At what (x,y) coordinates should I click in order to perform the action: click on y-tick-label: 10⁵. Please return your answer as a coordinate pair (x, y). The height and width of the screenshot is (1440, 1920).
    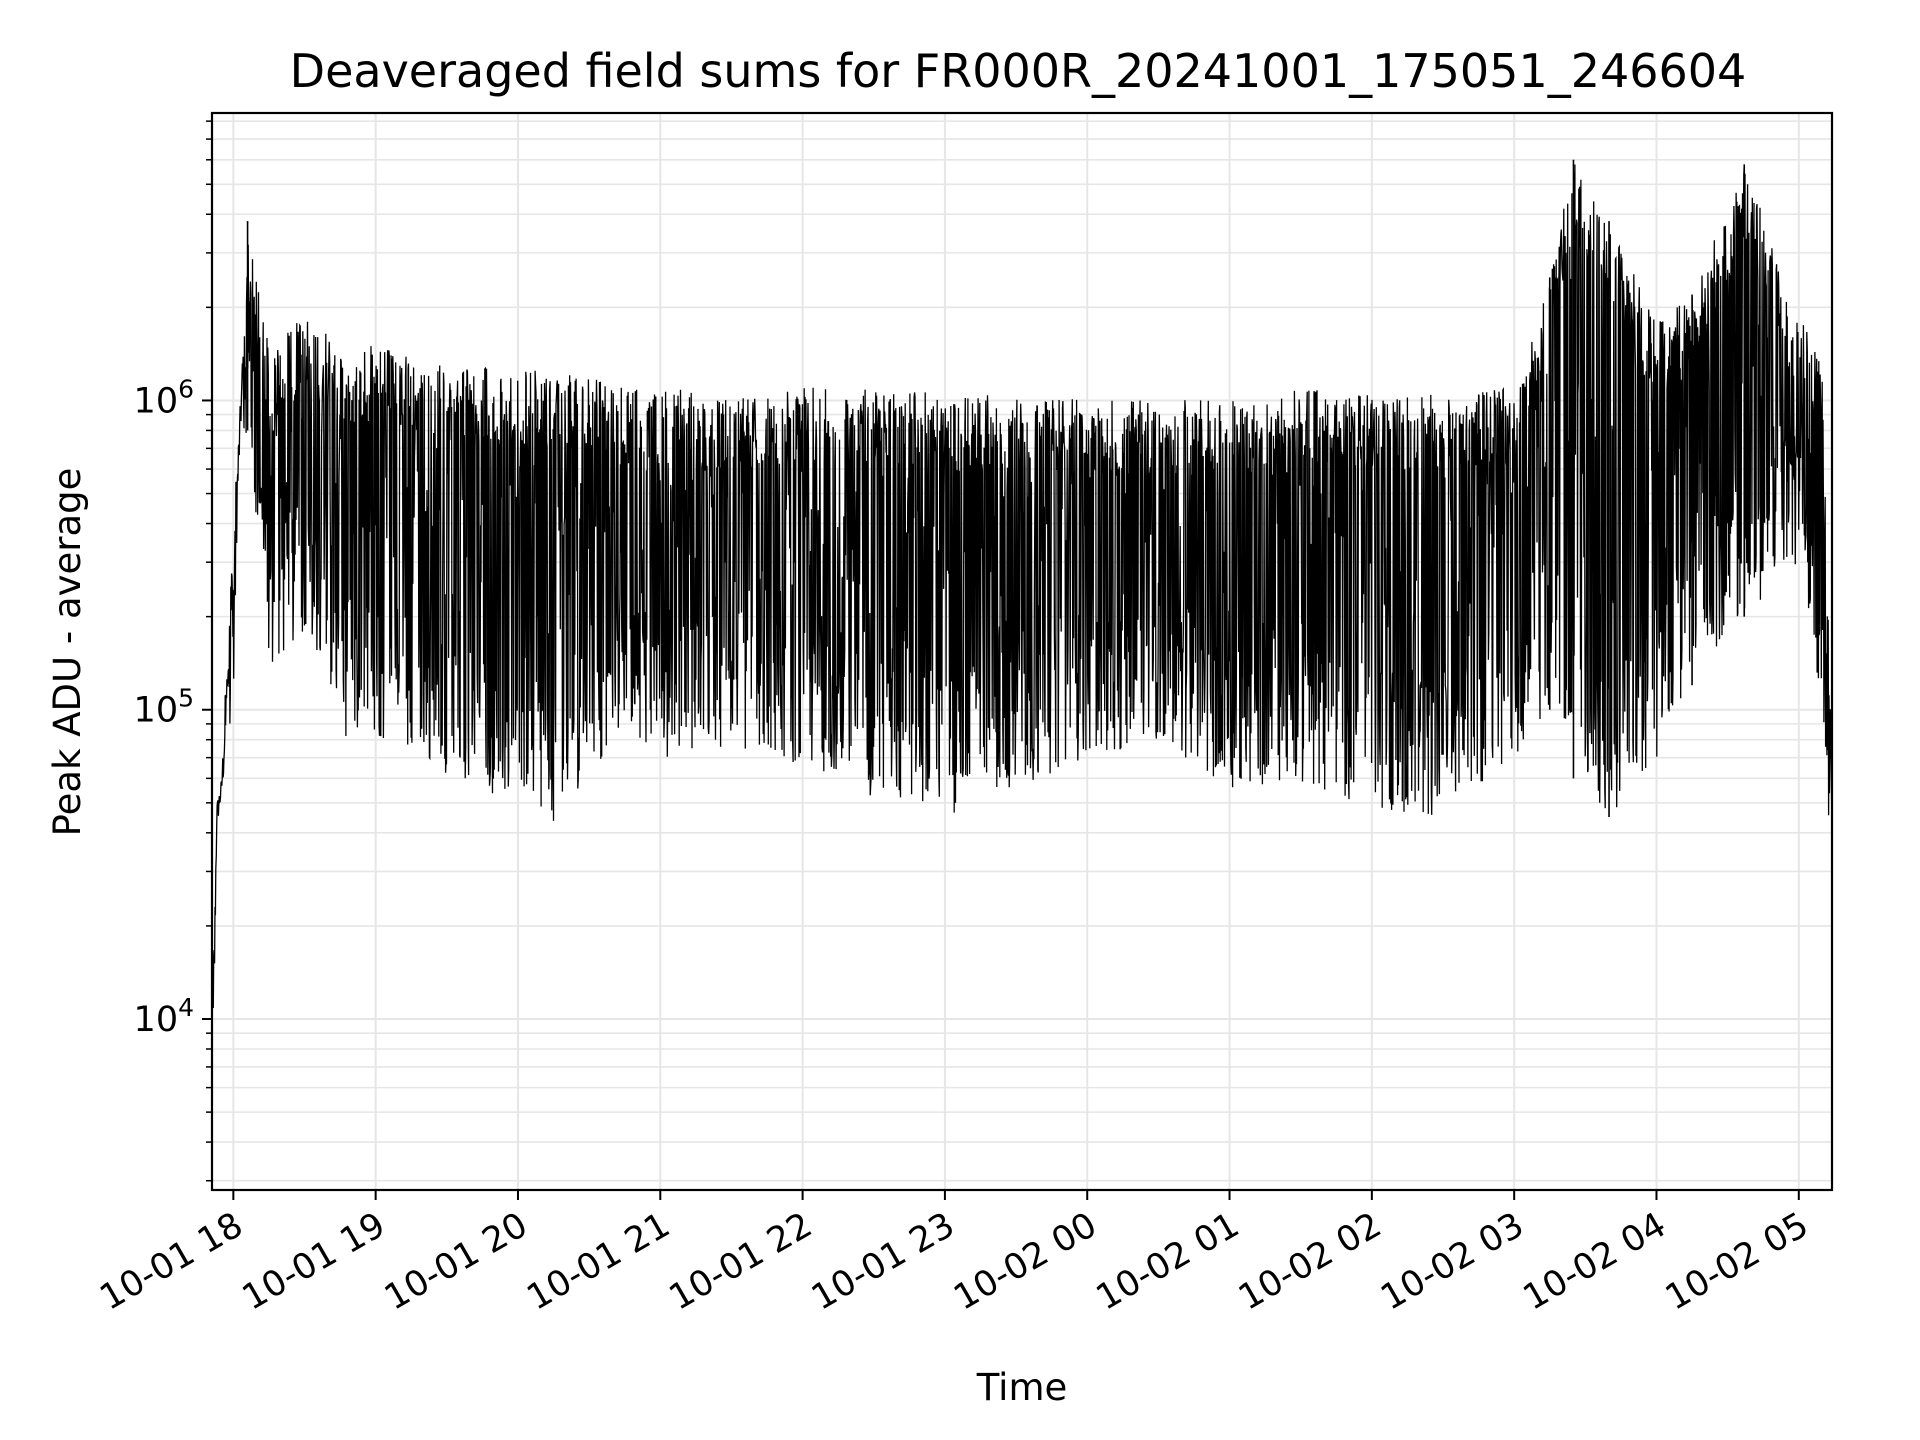
    Looking at the image, I should click on (164, 707).